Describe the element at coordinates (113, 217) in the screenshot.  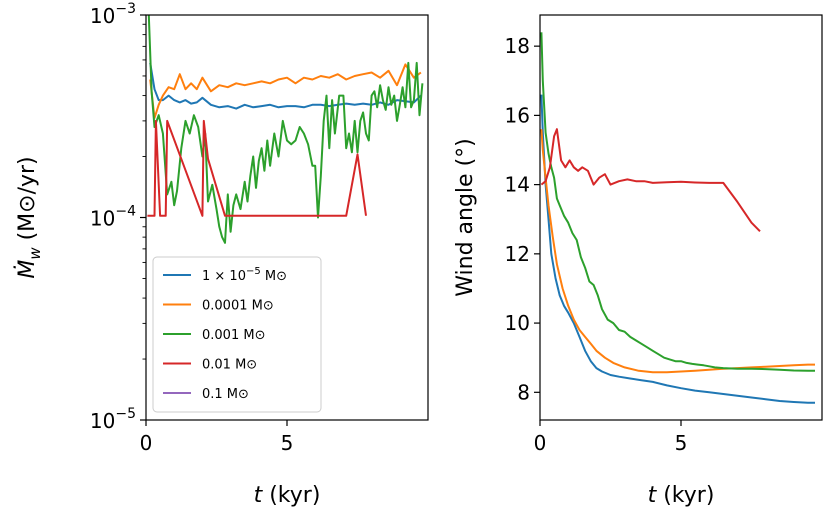
I see `y-tick-label: 10⁻⁴` at that location.